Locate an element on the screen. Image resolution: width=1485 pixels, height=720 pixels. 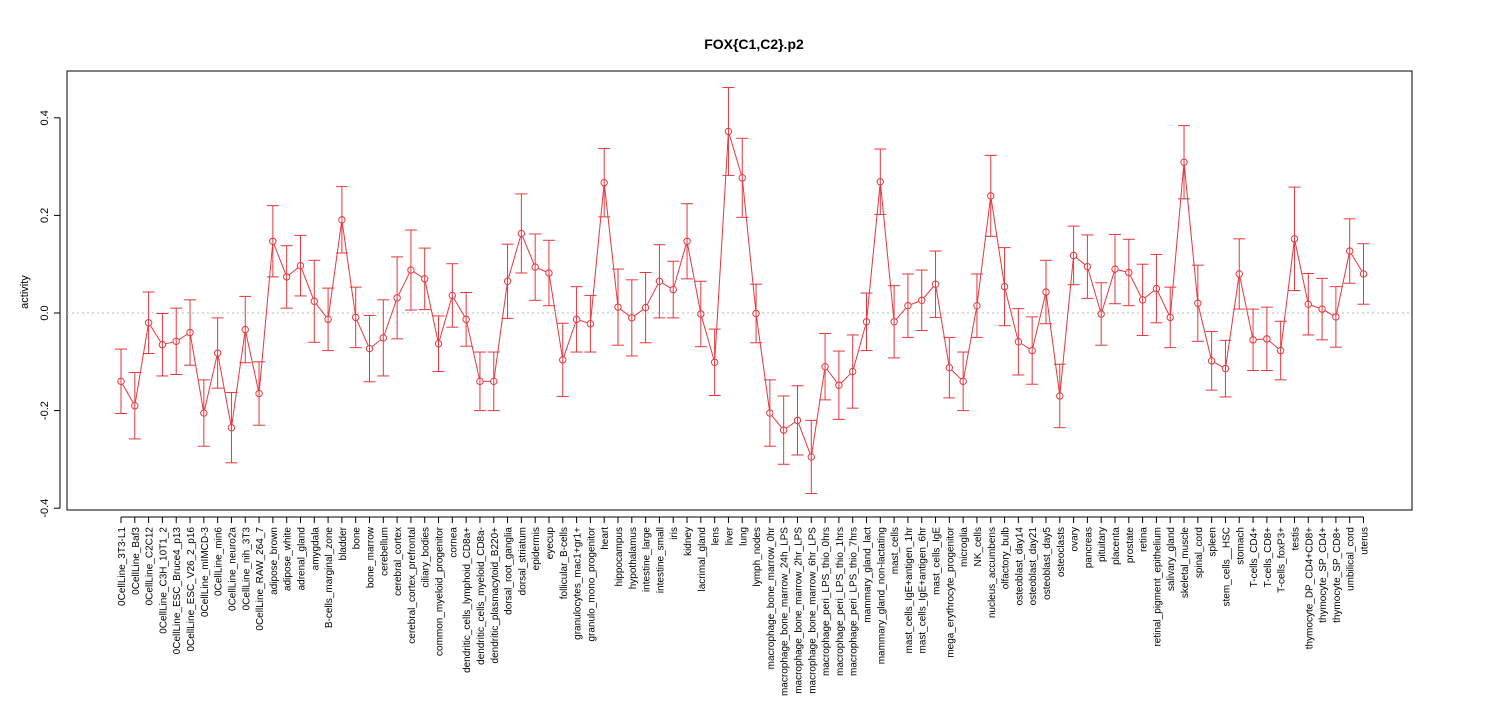
x-tick-label: lacrimal_gland is located at coordinates (702, 559).